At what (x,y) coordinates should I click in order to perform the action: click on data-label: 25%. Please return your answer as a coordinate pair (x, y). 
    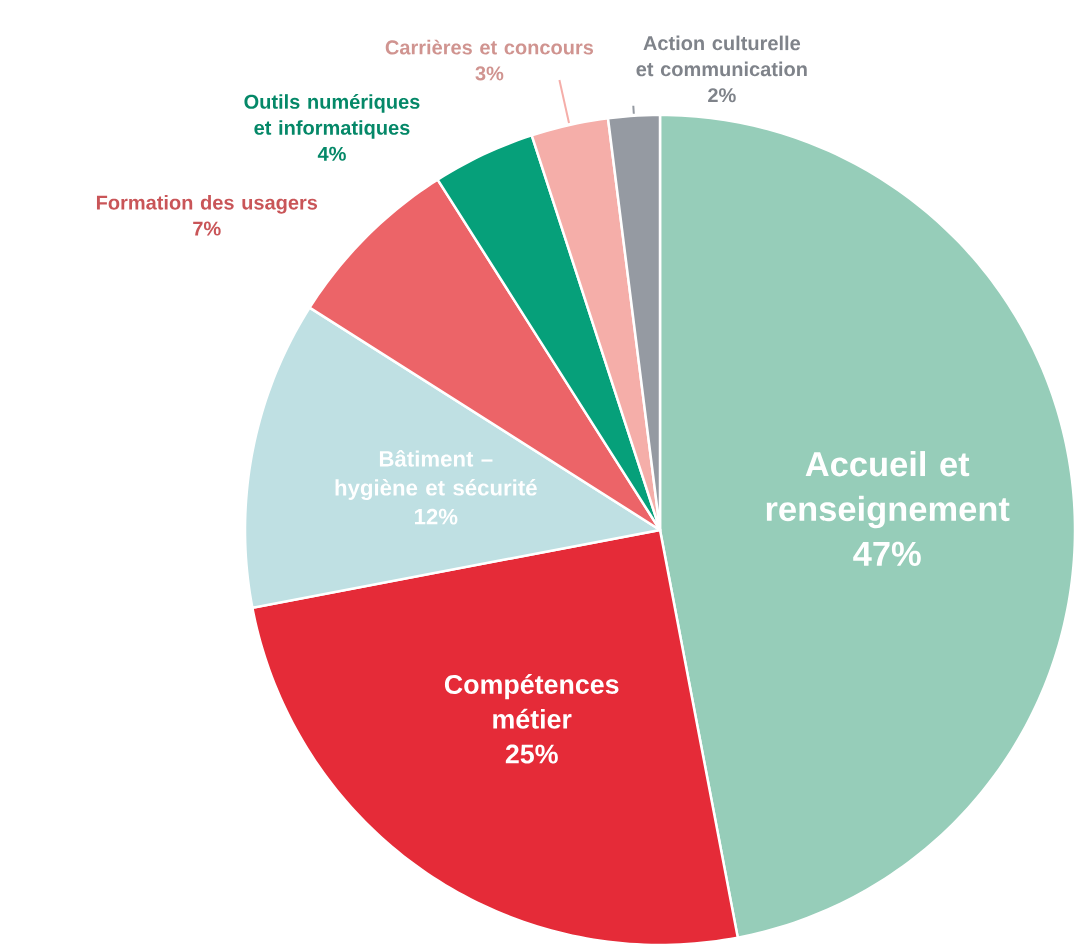
    Looking at the image, I should click on (531, 754).